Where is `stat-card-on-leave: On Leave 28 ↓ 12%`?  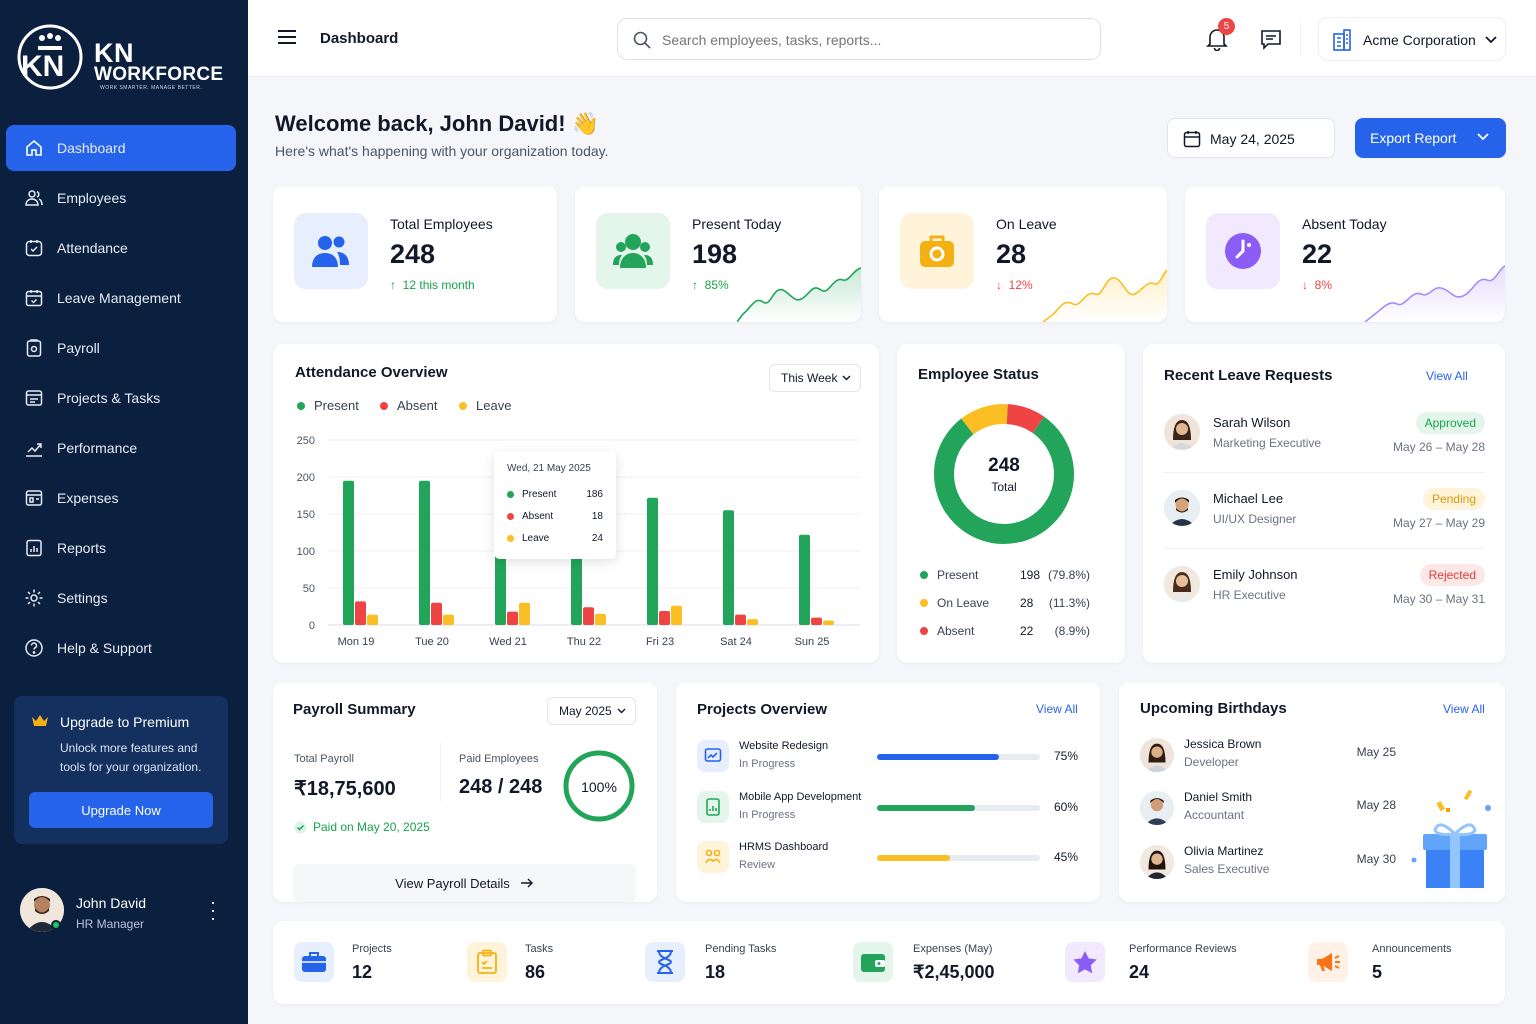
stat-card-on-leave: On Leave 28 ↓ 12% is located at coordinates (1023, 254).